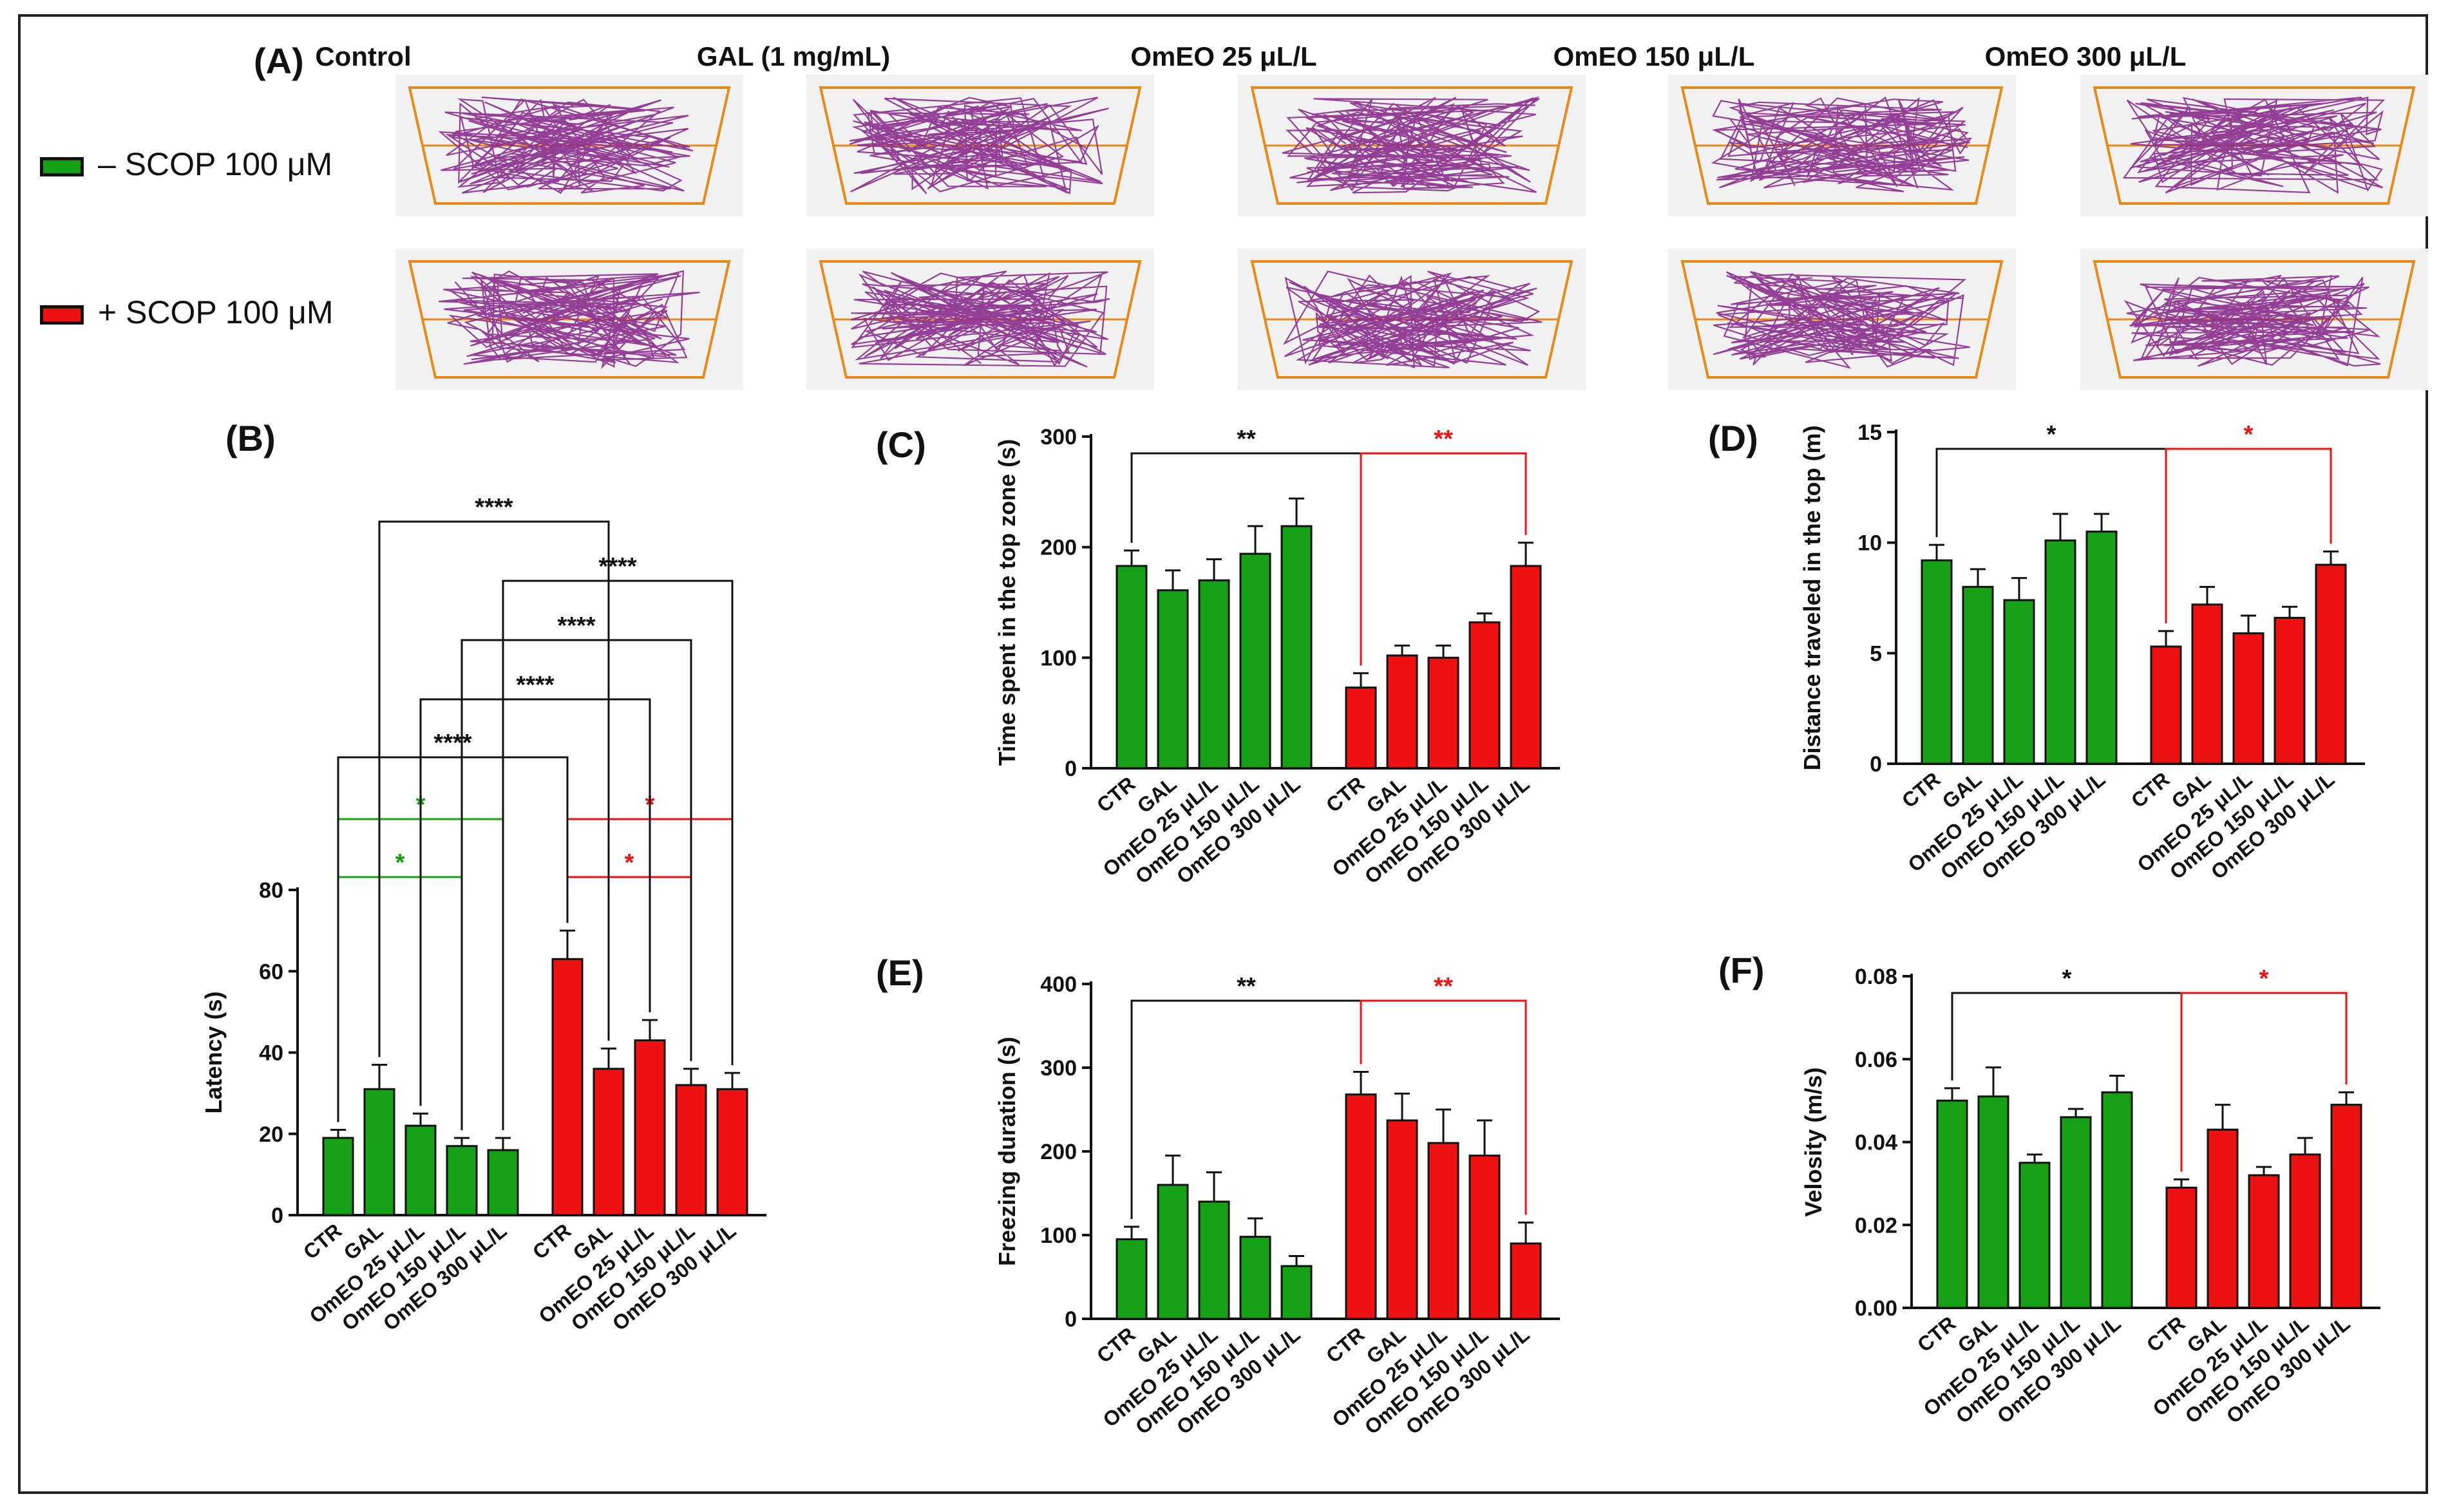 The width and height of the screenshot is (2450, 1512). I want to click on legend-label-plus-scop: + SCOP 100 μM, so click(216, 312).